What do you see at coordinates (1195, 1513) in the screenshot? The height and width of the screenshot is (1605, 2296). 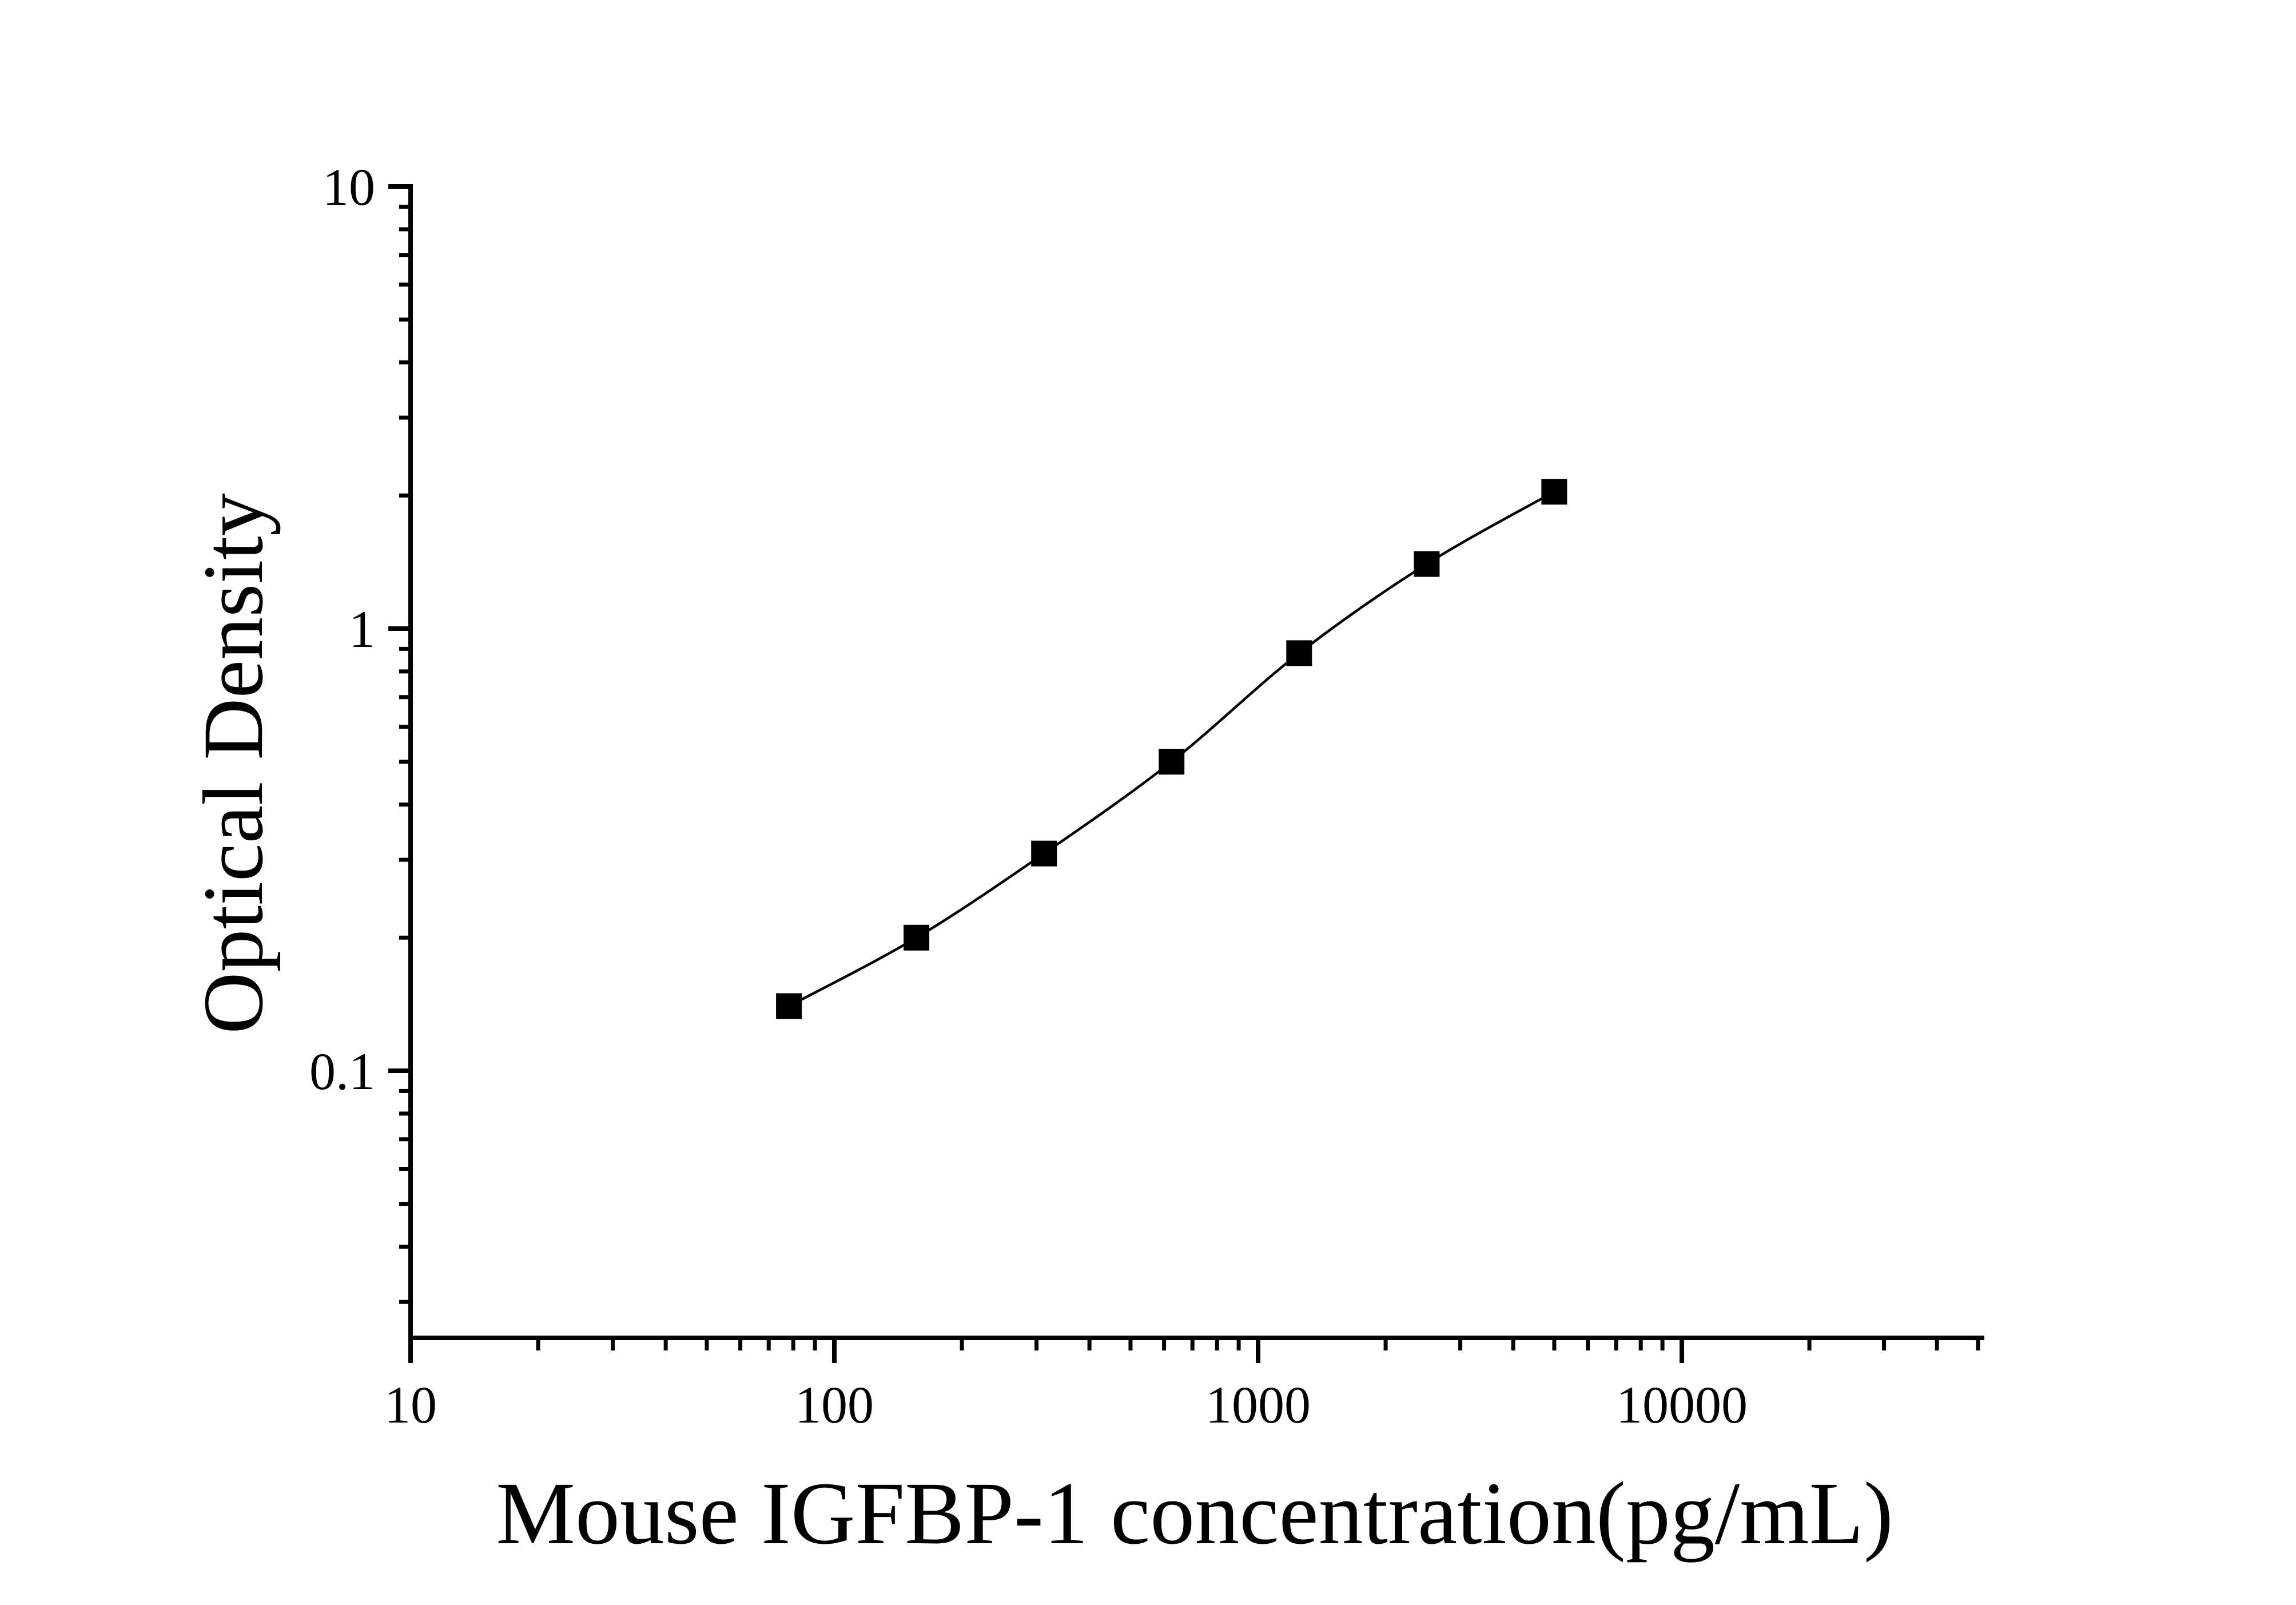 I see `x-axis-title: Mouse IGFBP-1 concentration(pg/mL)` at bounding box center [1195, 1513].